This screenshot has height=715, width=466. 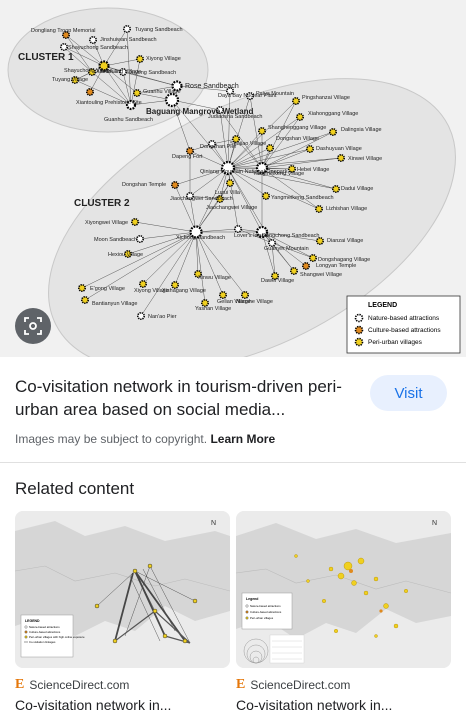 I want to click on node-label: Lizhishan Village, so click(x=346, y=209).